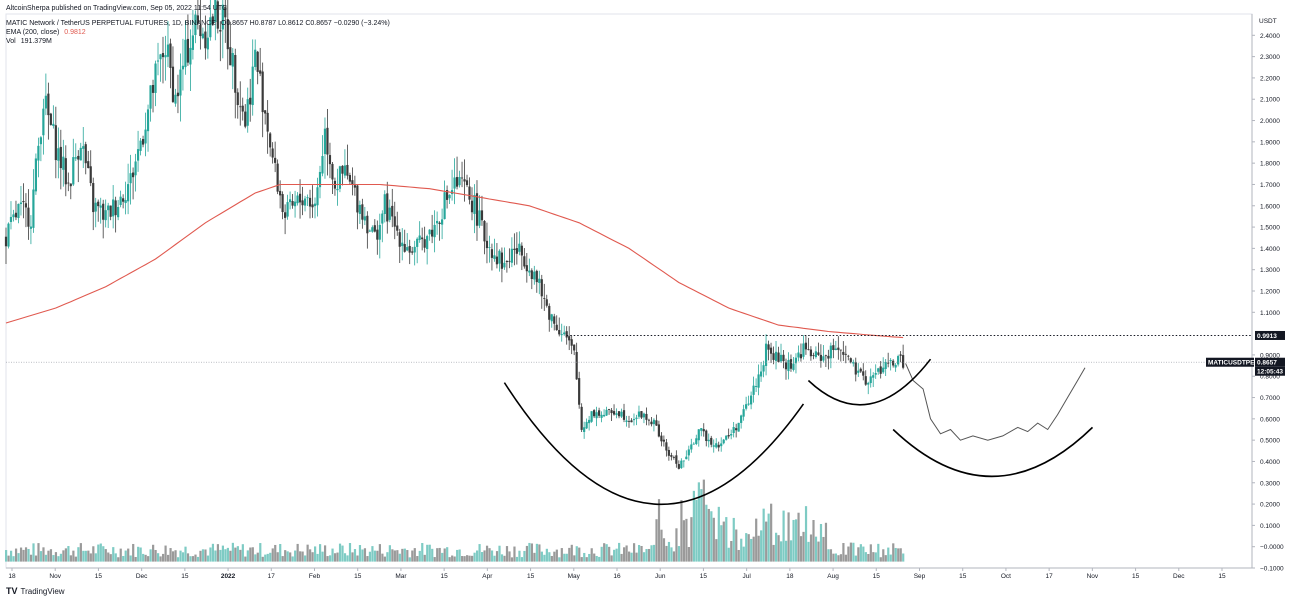  I want to click on tradingview-brand: TV TradingView, so click(35, 591).